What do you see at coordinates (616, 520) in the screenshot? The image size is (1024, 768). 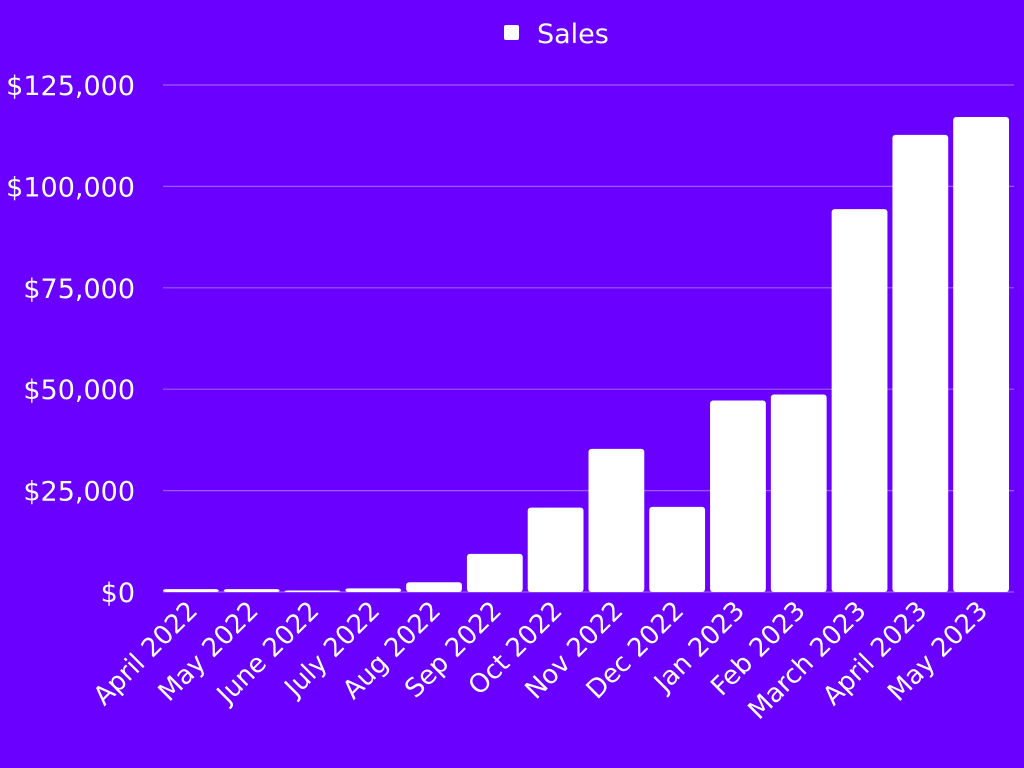 I see `bar-nov-2022` at bounding box center [616, 520].